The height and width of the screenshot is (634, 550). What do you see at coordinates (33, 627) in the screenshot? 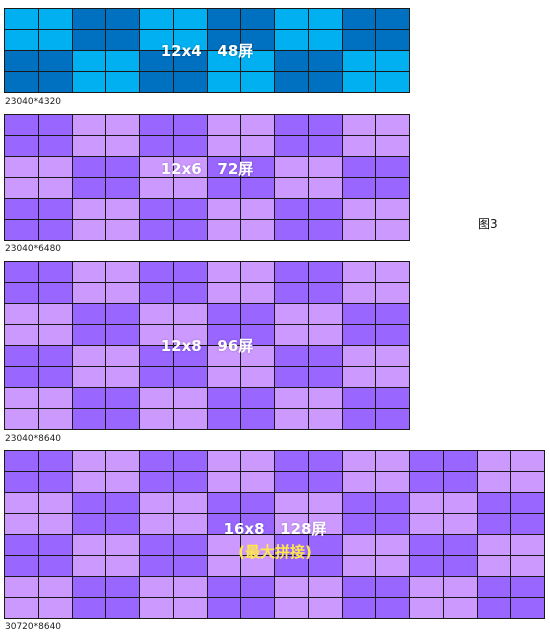
I see `resolution-16x8: 30720*8640` at bounding box center [33, 627].